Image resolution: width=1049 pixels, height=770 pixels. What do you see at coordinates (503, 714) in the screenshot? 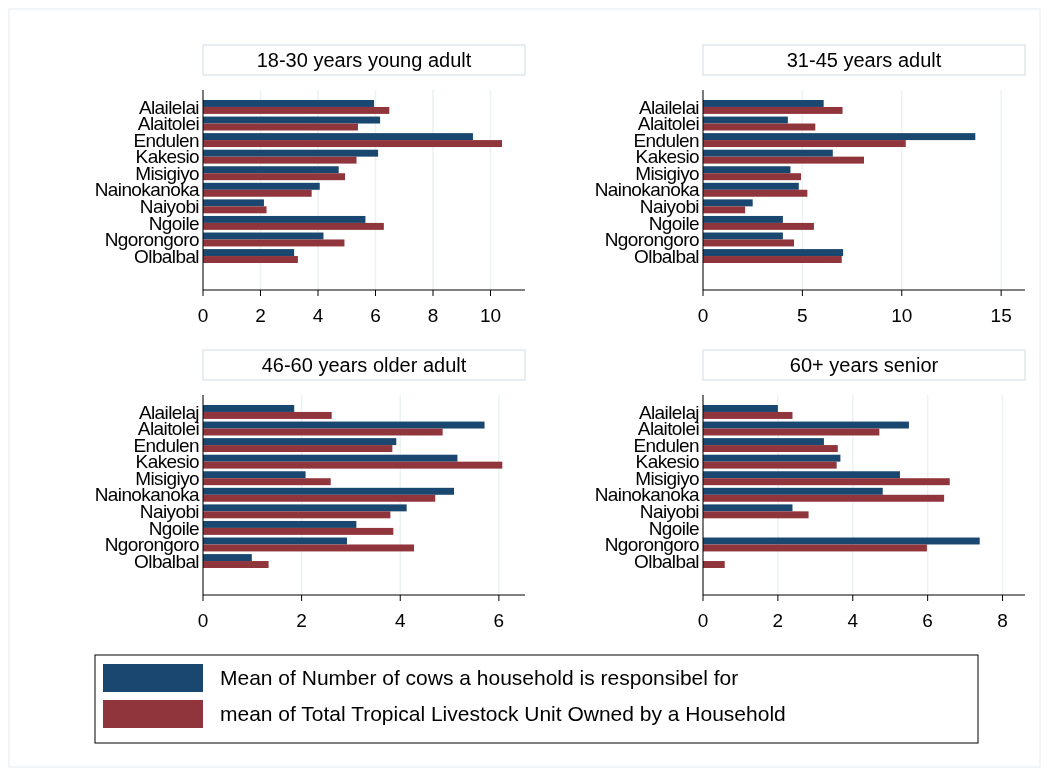
I see `legend-label: mean of Total Tropical Livestock Unit Owned by a Household` at bounding box center [503, 714].